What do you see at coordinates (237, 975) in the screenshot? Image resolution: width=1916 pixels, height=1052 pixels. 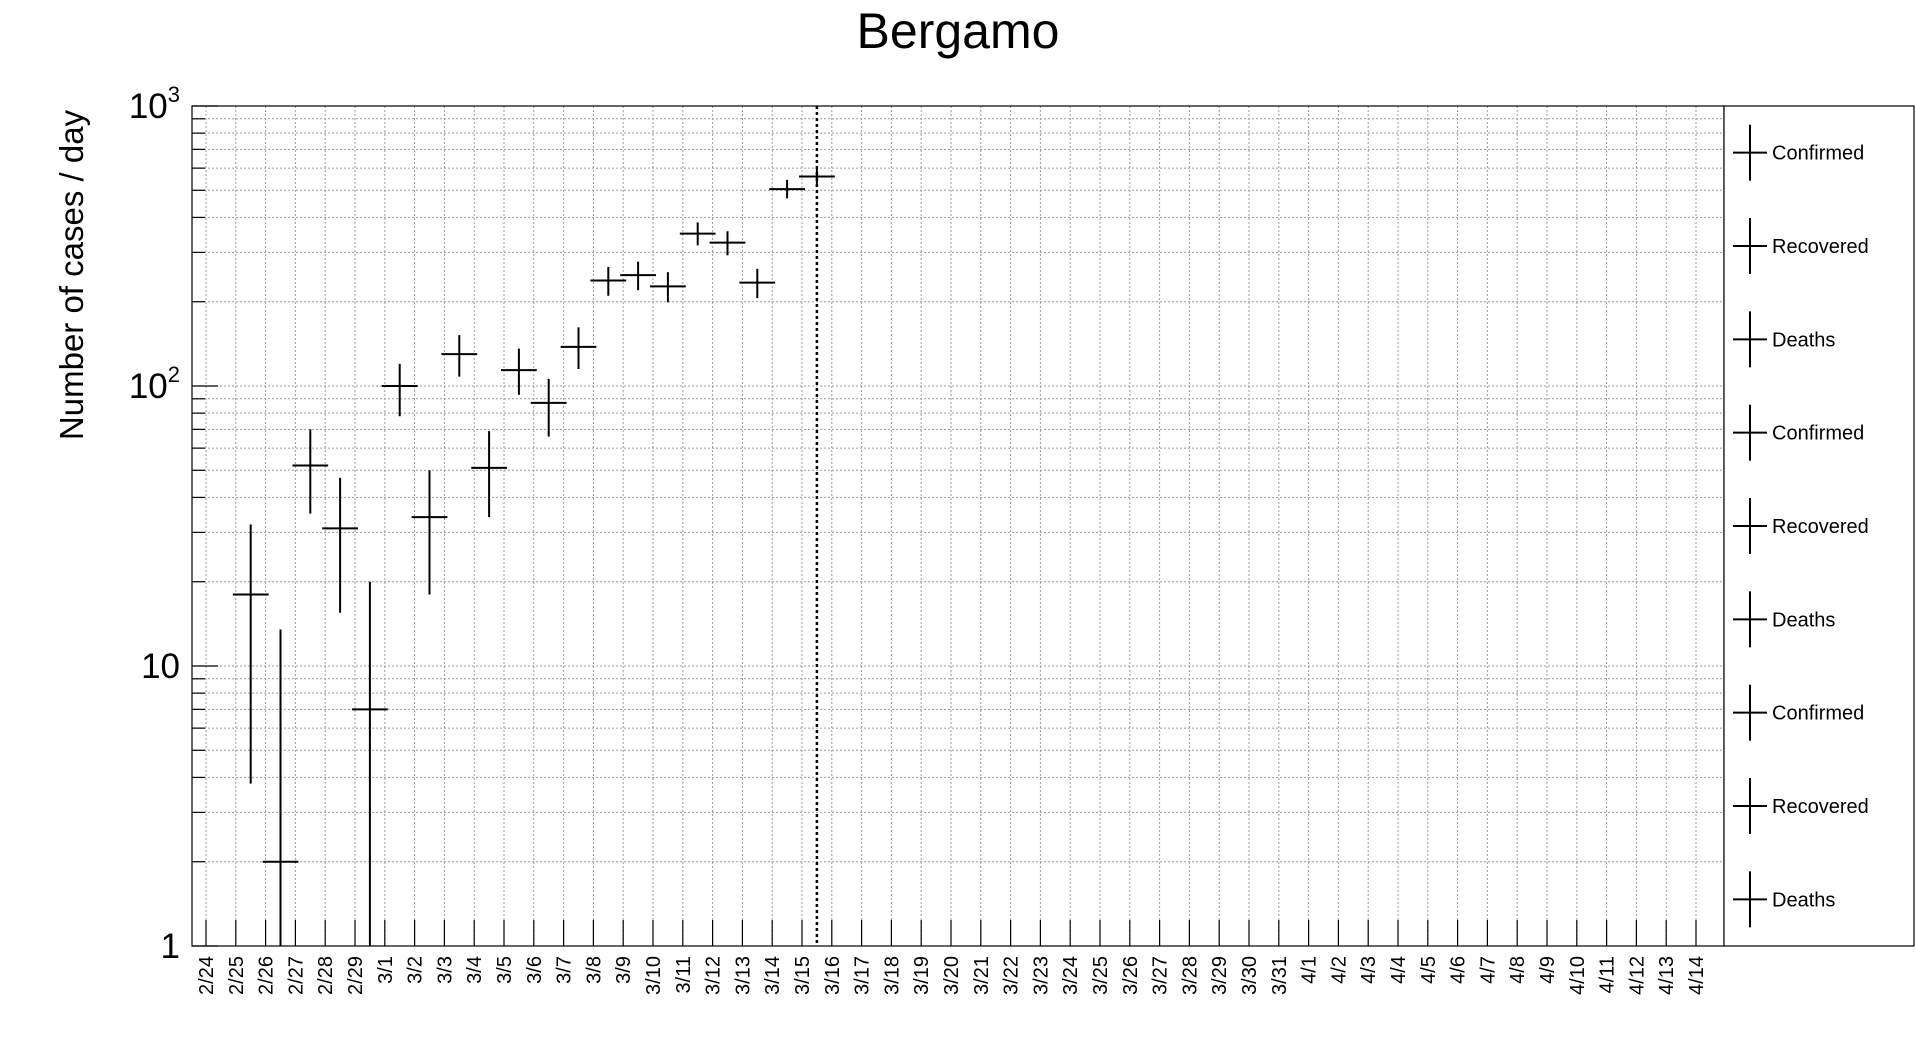 I see `x-tick-label: 2/25` at bounding box center [237, 975].